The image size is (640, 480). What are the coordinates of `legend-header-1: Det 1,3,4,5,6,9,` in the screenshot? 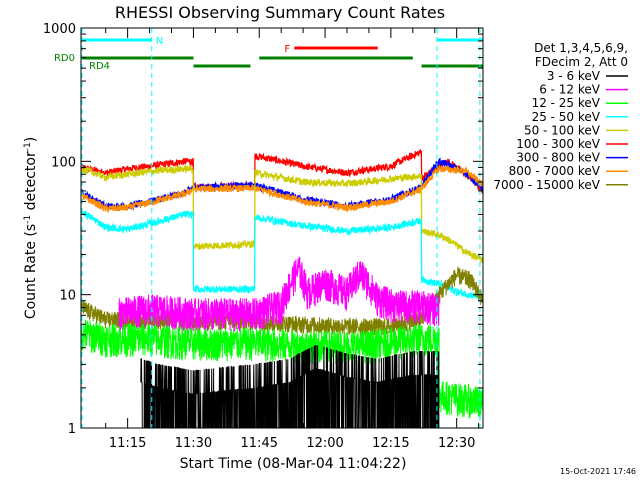 It's located at (581, 48).